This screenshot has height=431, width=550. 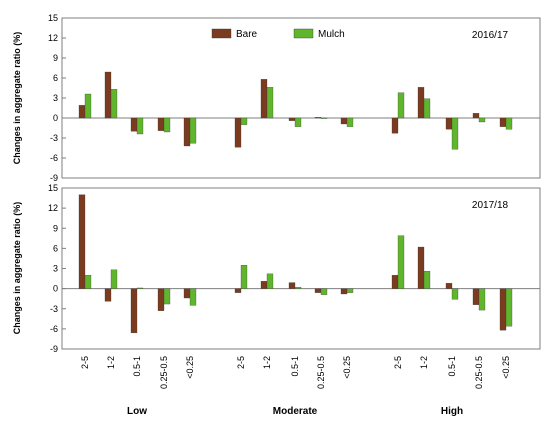 I want to click on legend-label-mulch: Mulch, so click(x=331, y=34).